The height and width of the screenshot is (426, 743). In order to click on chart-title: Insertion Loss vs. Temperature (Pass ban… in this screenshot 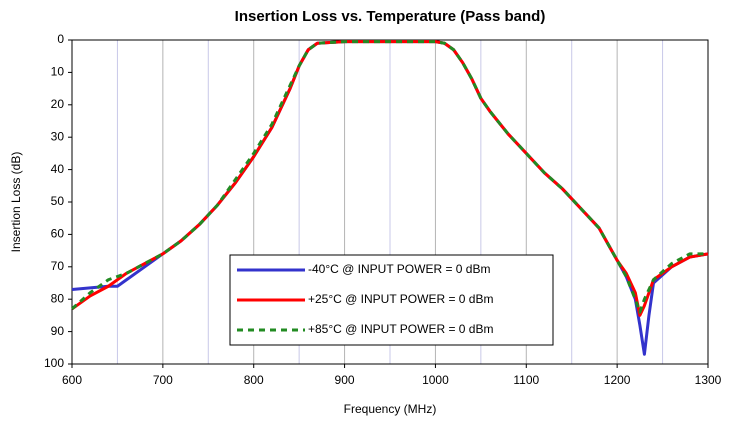, I will do `click(390, 16)`.